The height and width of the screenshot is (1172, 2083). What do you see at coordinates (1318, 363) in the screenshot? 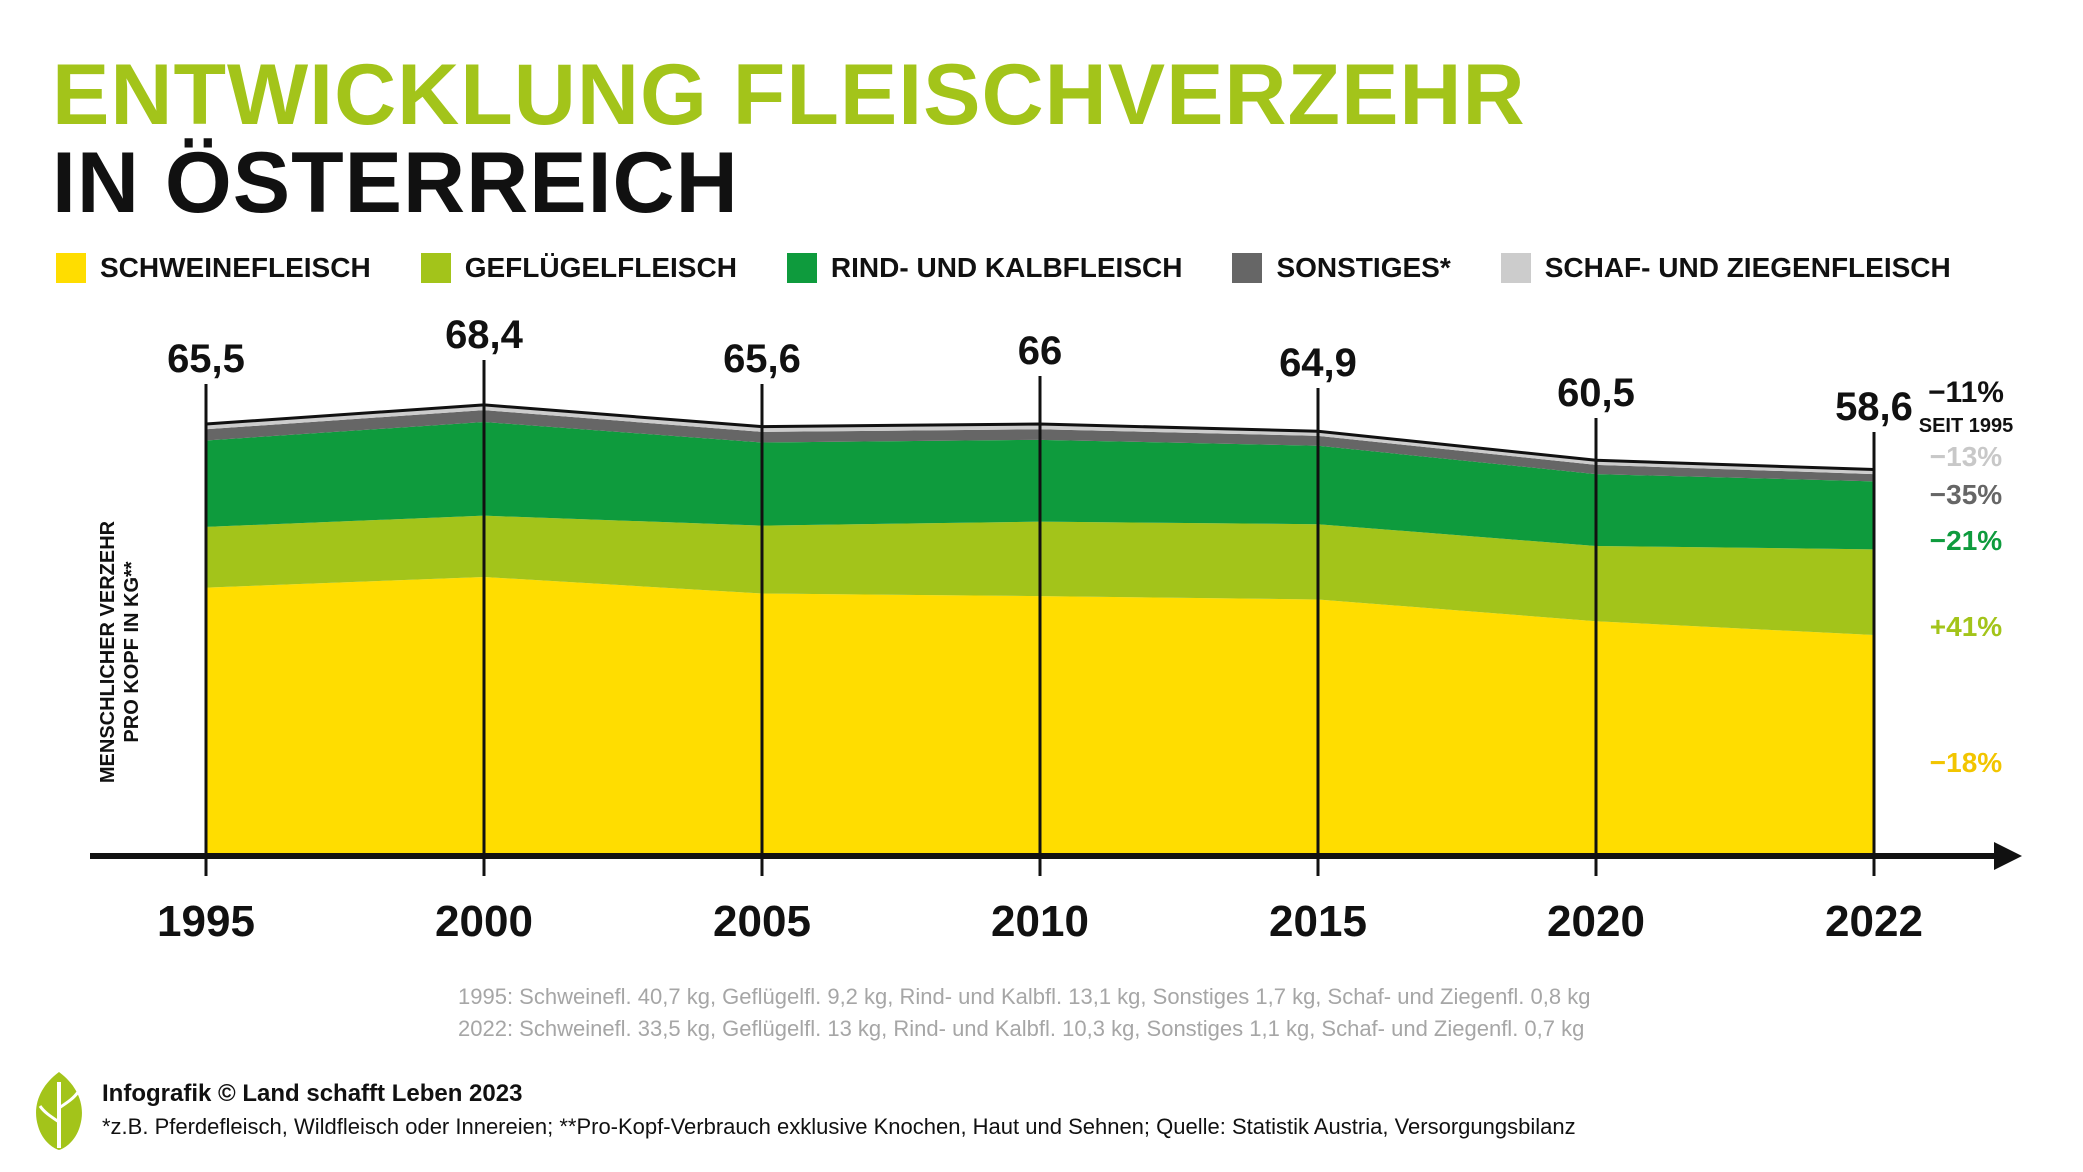
I see `total-label-2015: 64,9` at bounding box center [1318, 363].